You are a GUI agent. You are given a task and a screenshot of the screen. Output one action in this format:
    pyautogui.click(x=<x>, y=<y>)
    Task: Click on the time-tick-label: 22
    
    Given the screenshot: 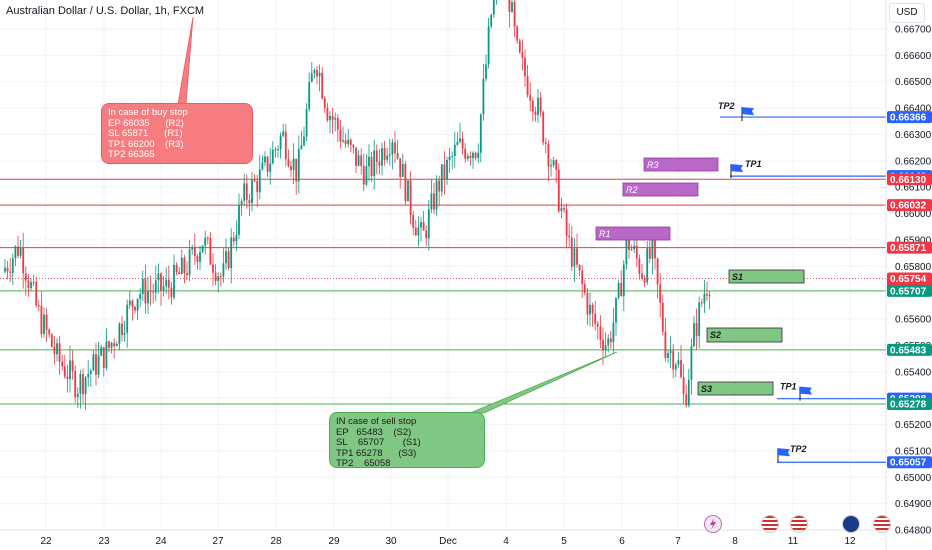 What is the action you would take?
    pyautogui.click(x=46, y=541)
    